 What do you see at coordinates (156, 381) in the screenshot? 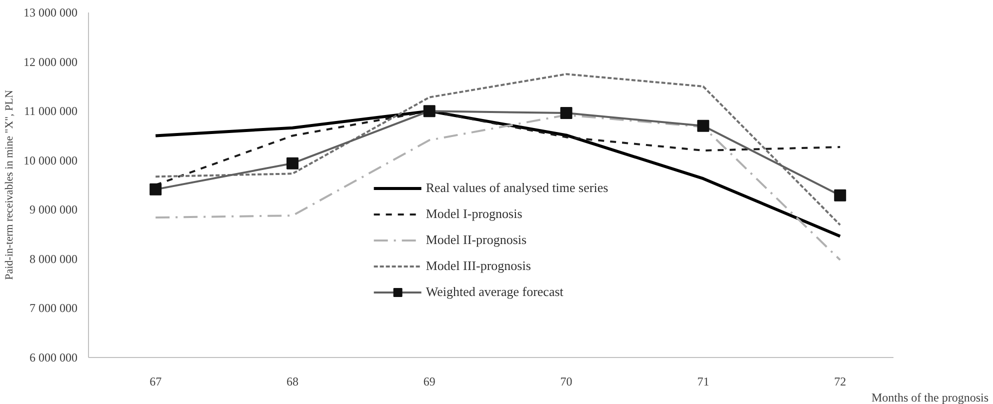
I see `x-tick-label: 67` at bounding box center [156, 381].